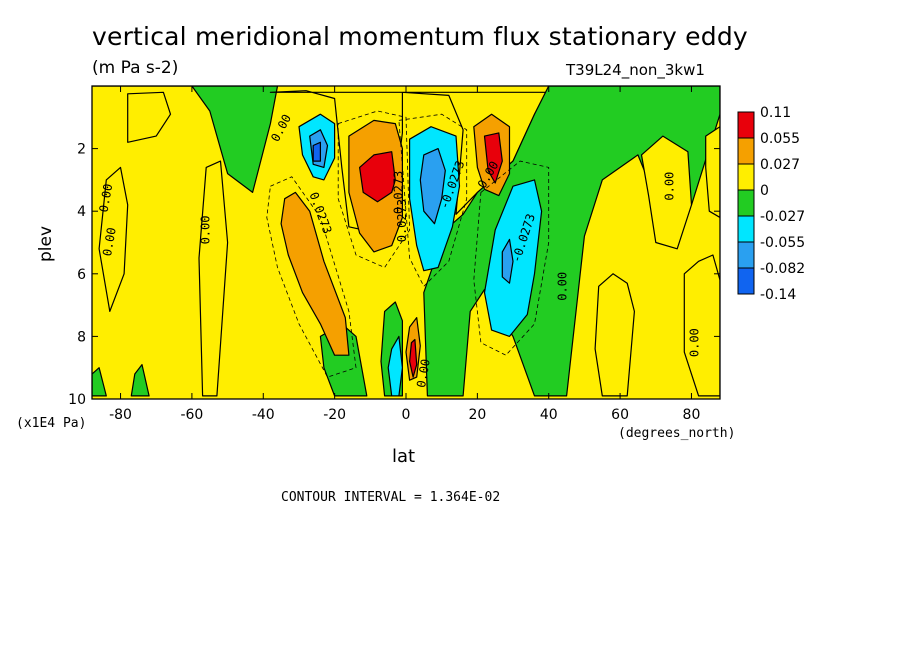 The height and width of the screenshot is (654, 904). I want to click on contour-region-cyan, so click(395, 366).